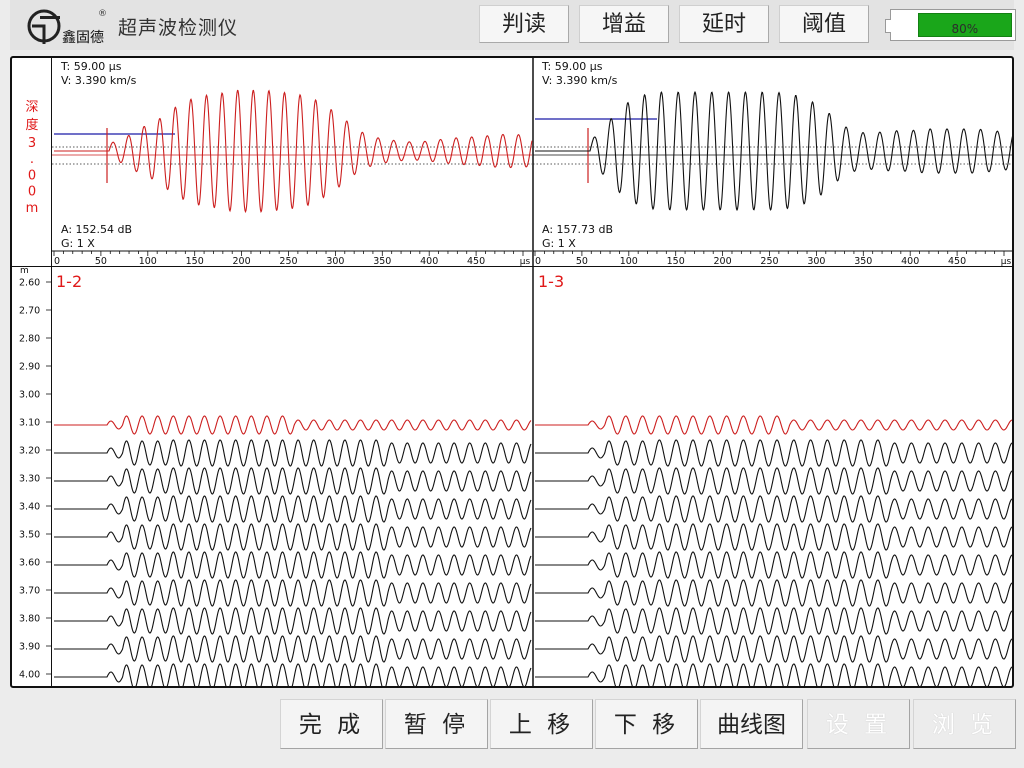  I want to click on profile-label-1-2: 1-2, so click(69, 281).